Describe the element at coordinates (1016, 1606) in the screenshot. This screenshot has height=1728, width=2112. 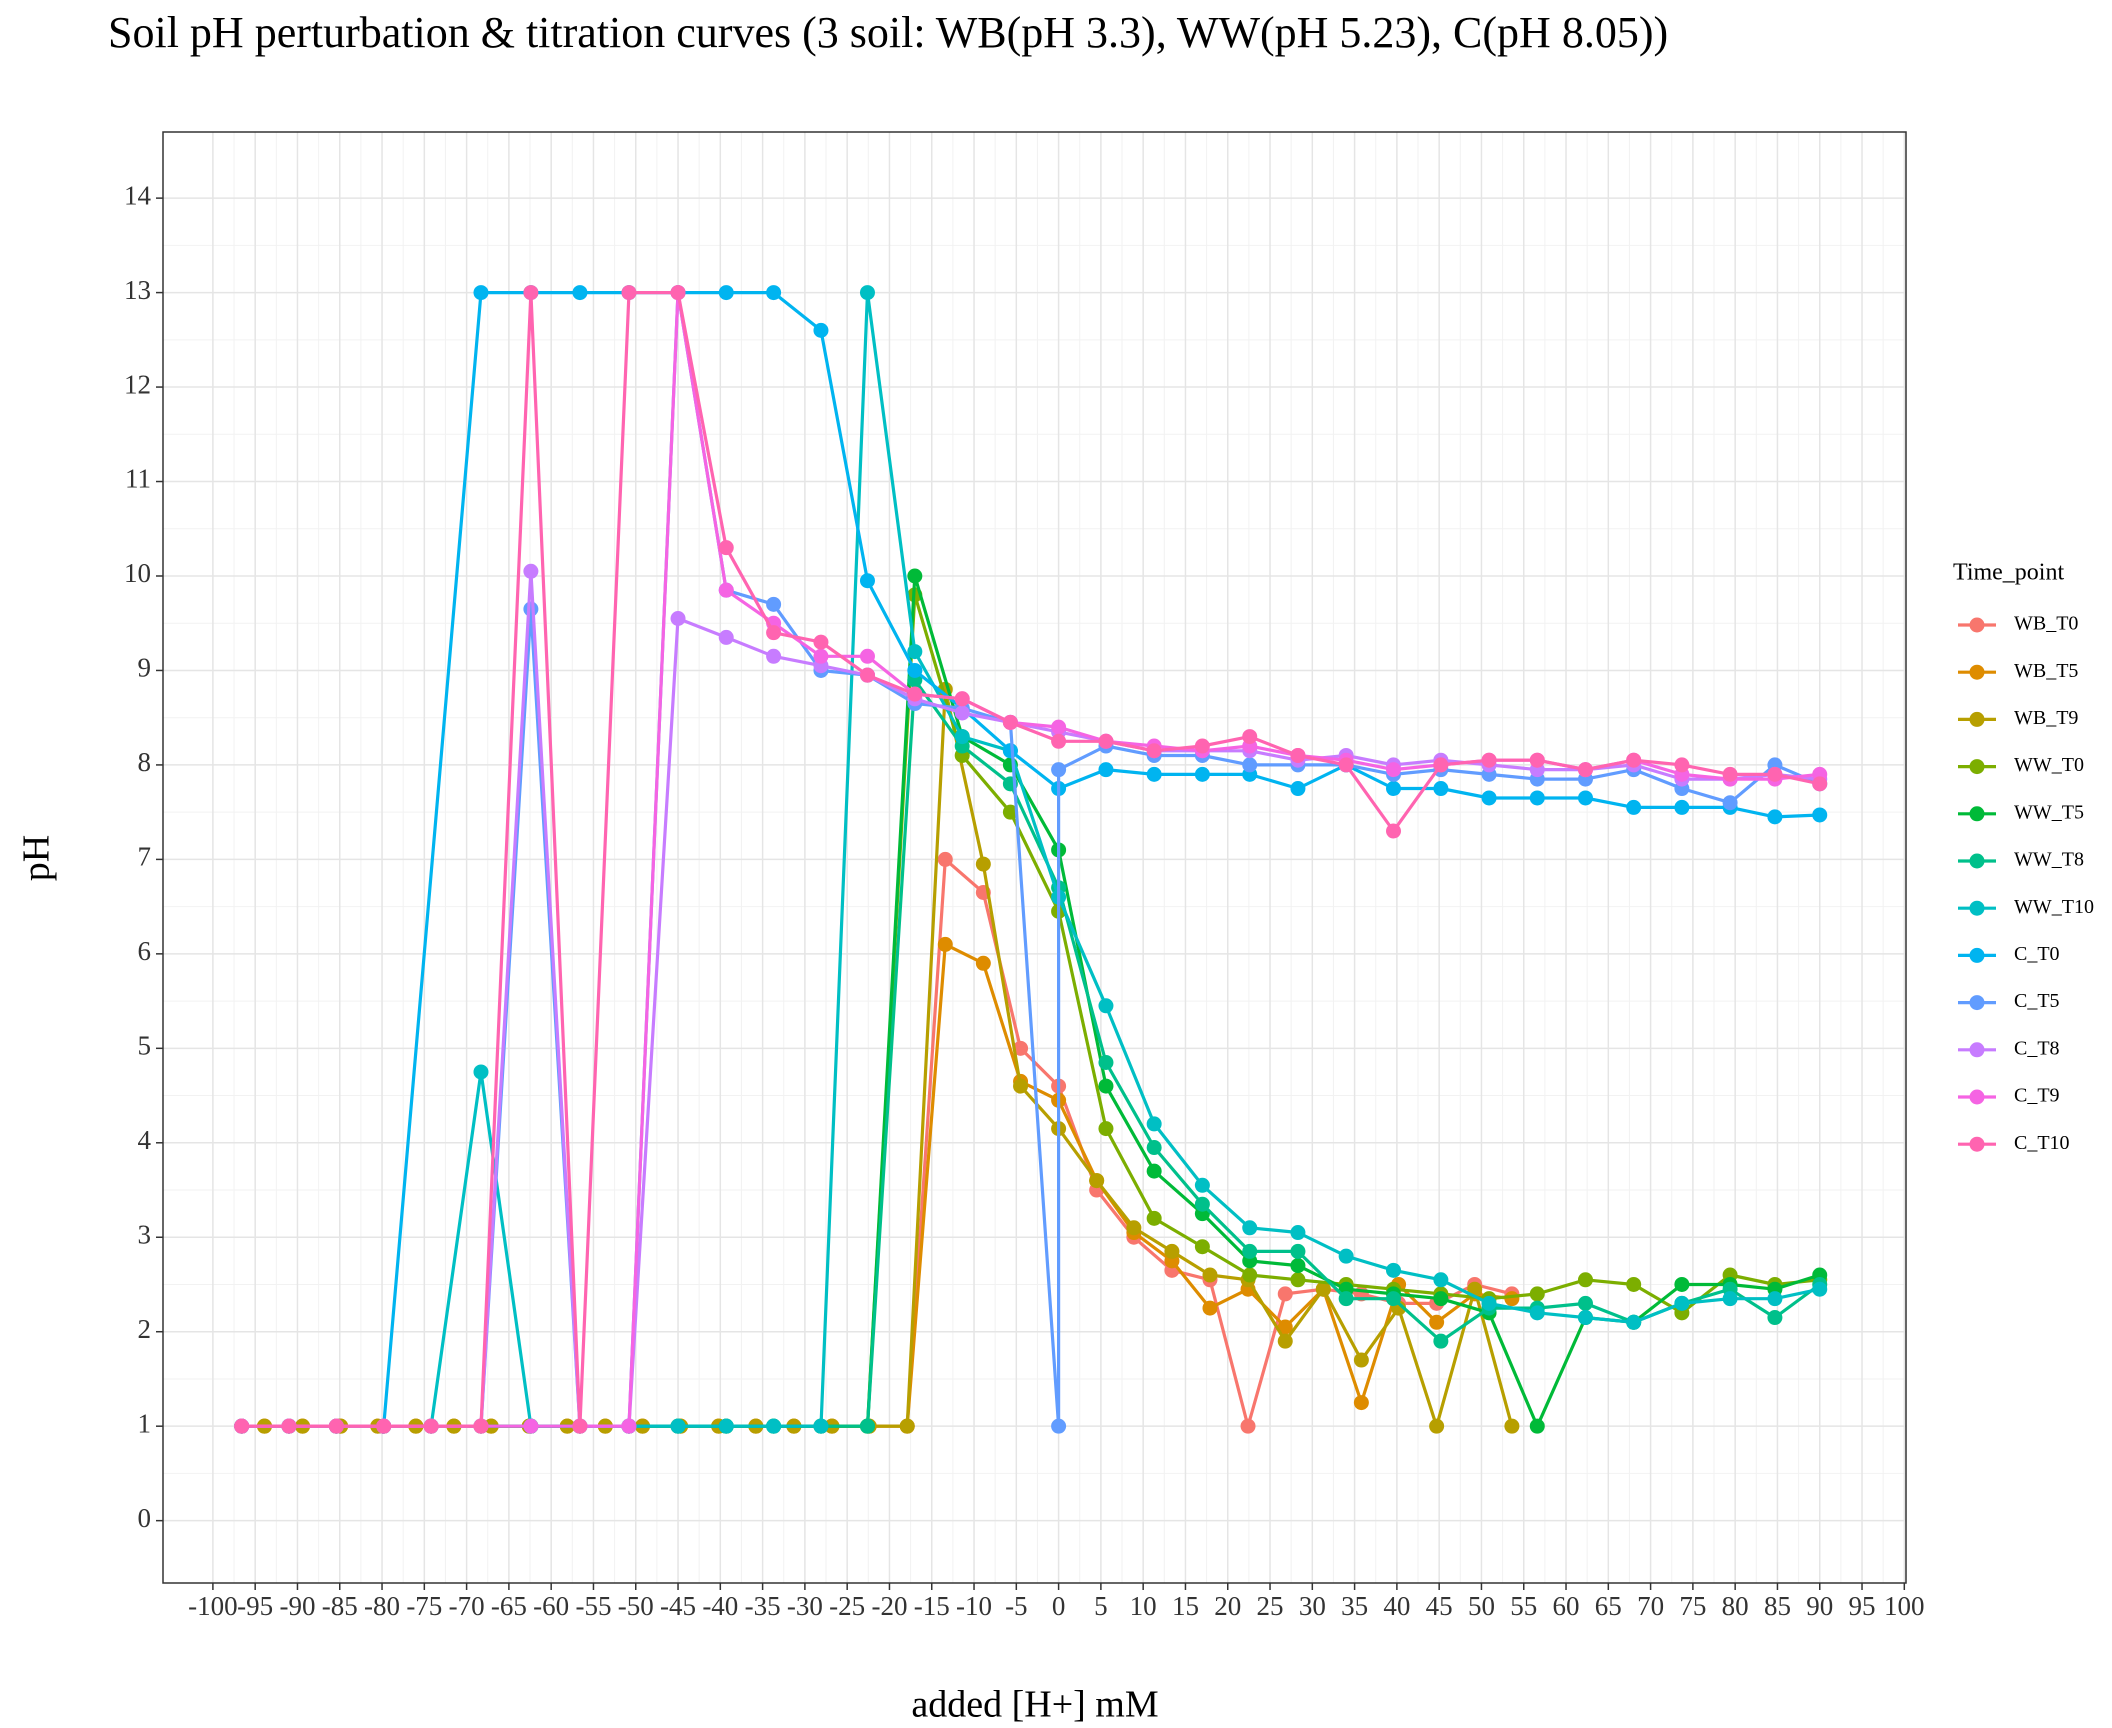
I see `x-tick-label: -5` at that location.